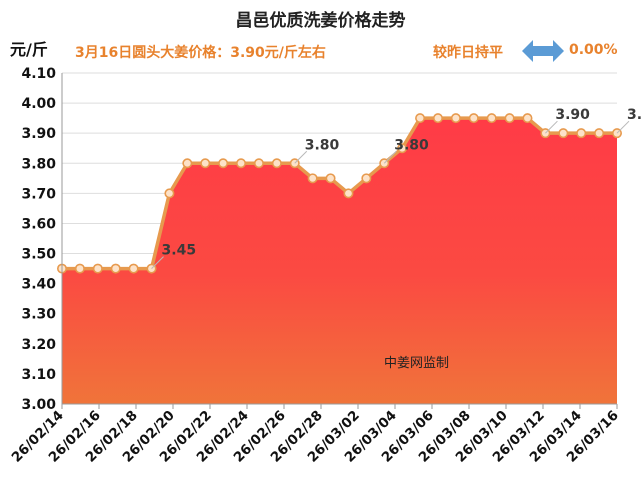 The image size is (641, 500). Describe the element at coordinates (38, 104) in the screenshot. I see `y-tick-label: 4.00` at that location.